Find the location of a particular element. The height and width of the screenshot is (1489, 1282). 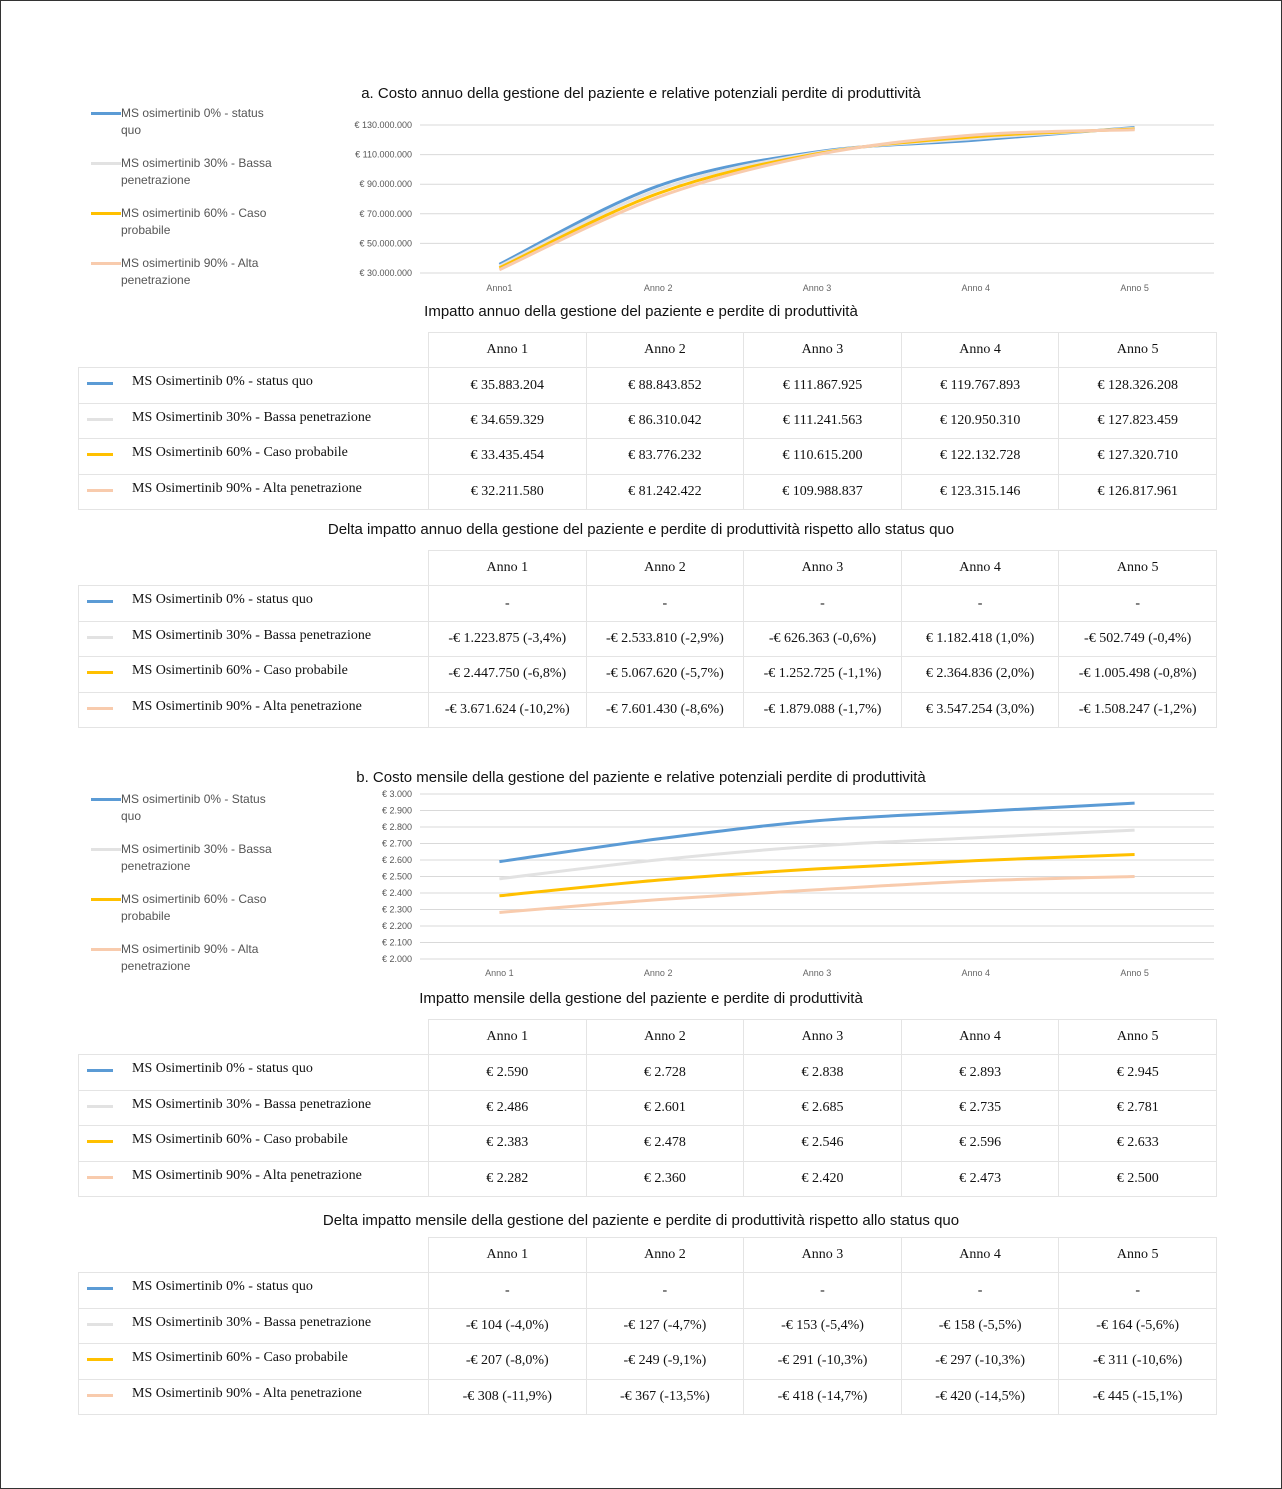

legend-entry: MS osimertinib 60% - Caso probabile is located at coordinates (182, 222).